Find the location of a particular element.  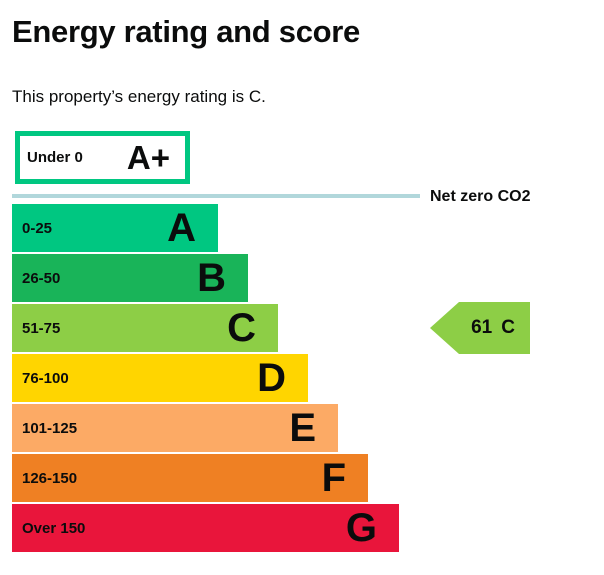

band-letter: A is located at coordinates (181, 228).